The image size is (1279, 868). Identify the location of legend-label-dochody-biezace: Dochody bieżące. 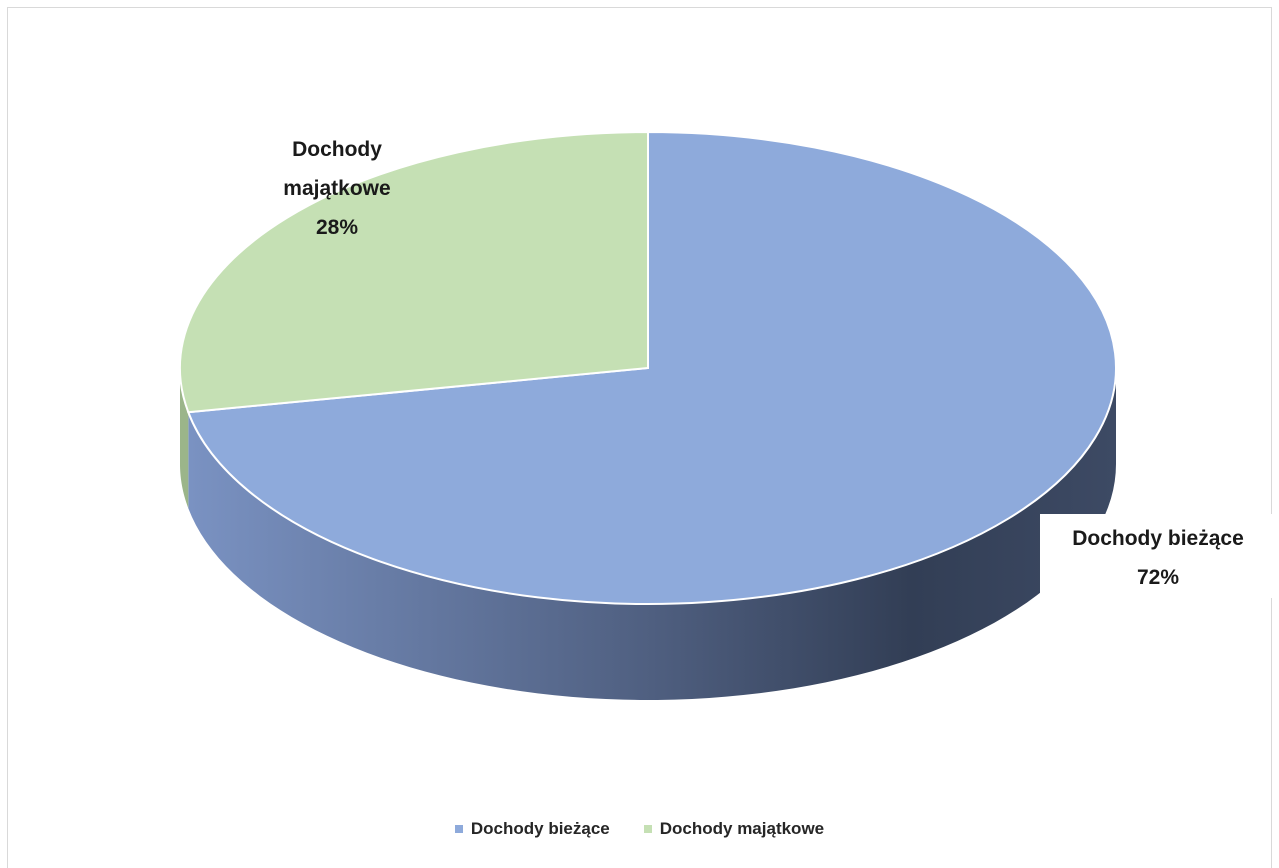
(540, 828).